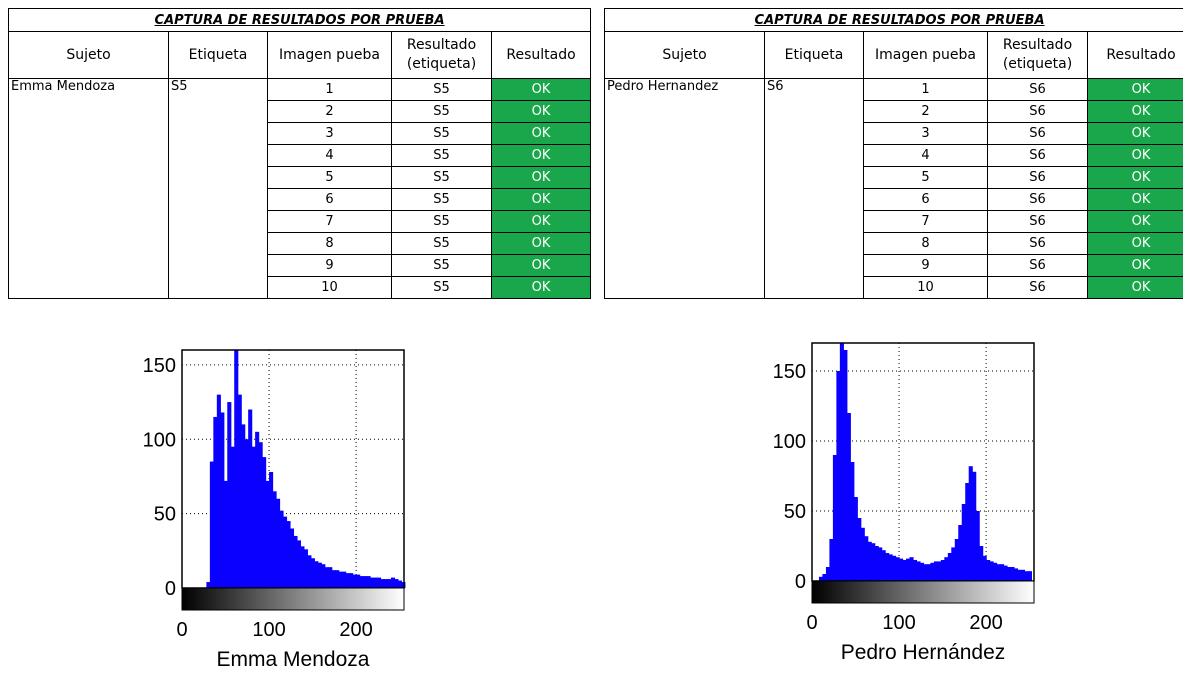  I want to click on header-resultado-etiqueta: Resultado (etiqueta), so click(442, 55).